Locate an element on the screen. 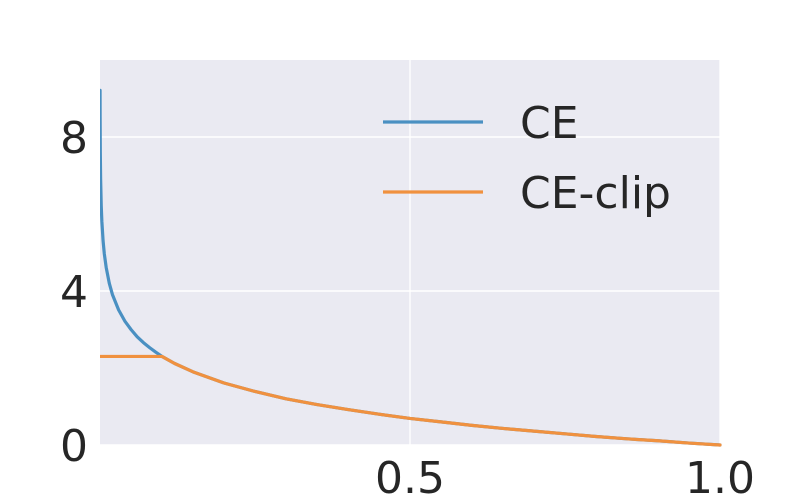 Image resolution: width=800 pixels, height=500 pixels. y-tick-label: 0 is located at coordinates (74, 446).